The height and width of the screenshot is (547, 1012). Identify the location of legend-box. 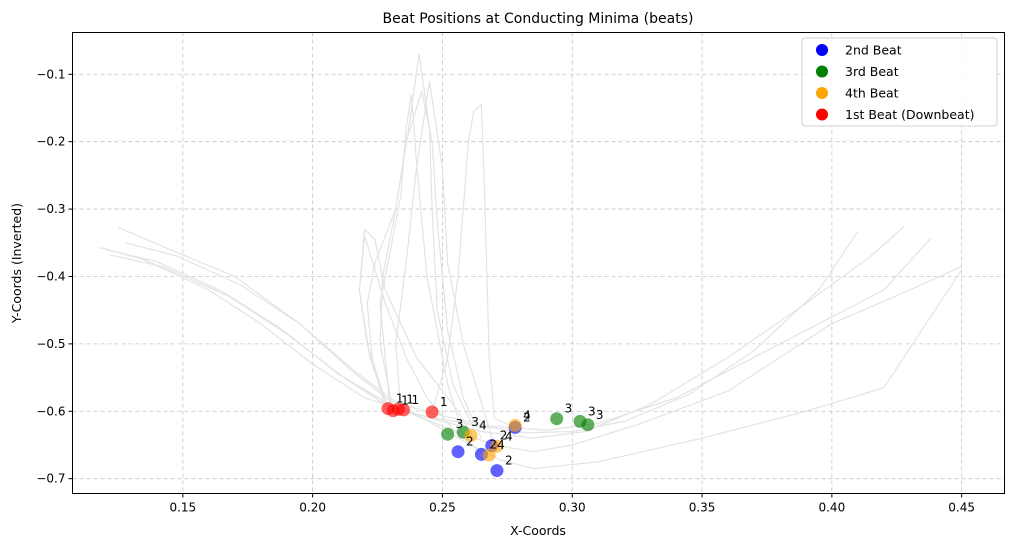
(899, 82).